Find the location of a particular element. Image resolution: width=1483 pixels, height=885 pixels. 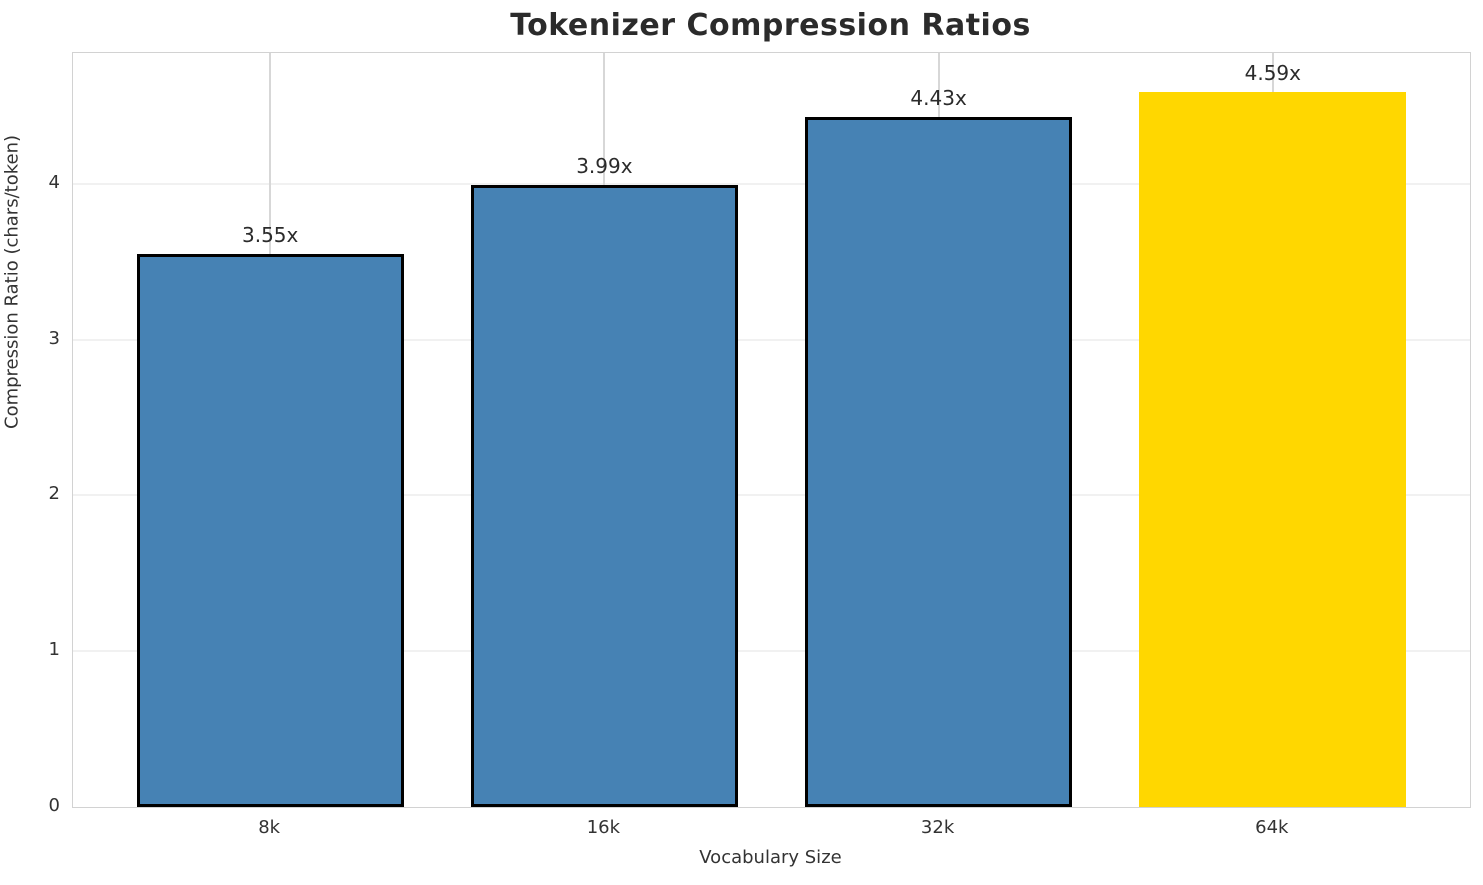

x-axis-label: Vocabulary Size is located at coordinates (770, 857).